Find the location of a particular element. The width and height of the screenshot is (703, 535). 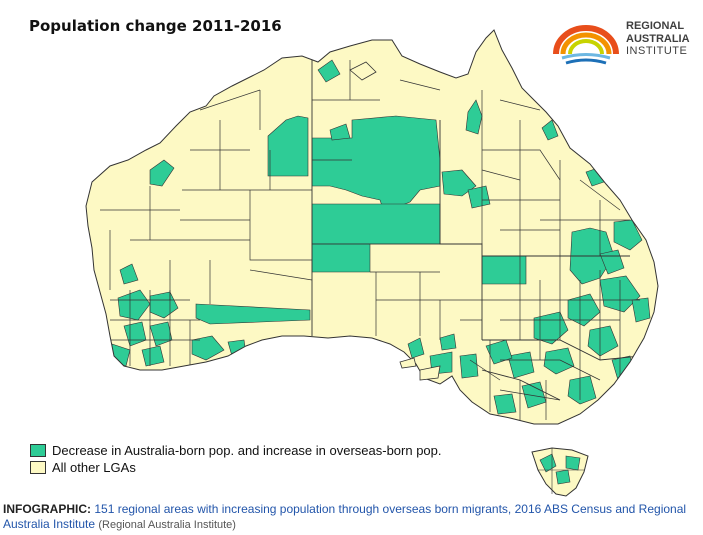

caption-credit: (Regional Australia Institute) is located at coordinates (167, 525).